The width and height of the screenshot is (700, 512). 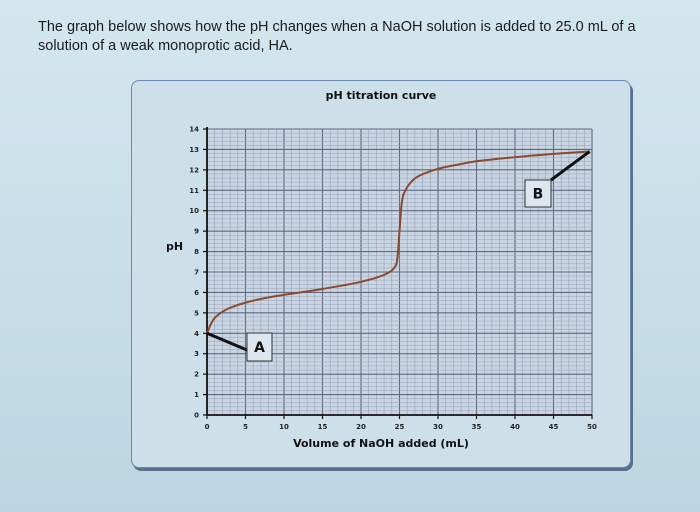 I want to click on svg-text: 35, so click(x=477, y=427).